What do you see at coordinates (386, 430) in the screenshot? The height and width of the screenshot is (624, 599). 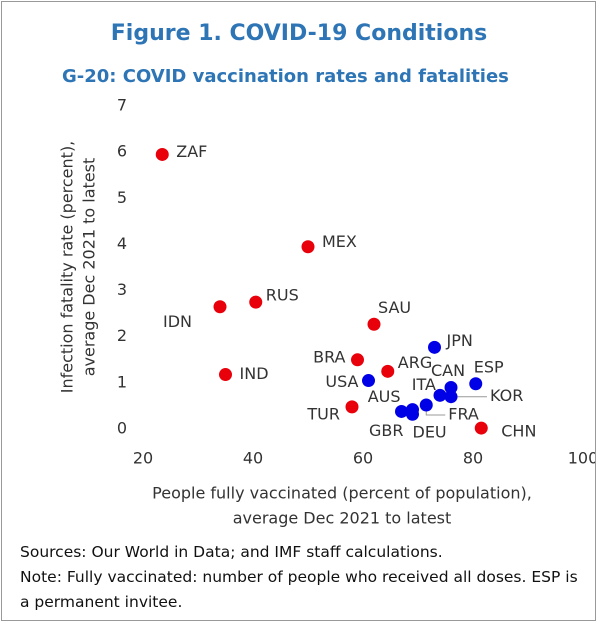 I see `point-label: GBR` at bounding box center [386, 430].